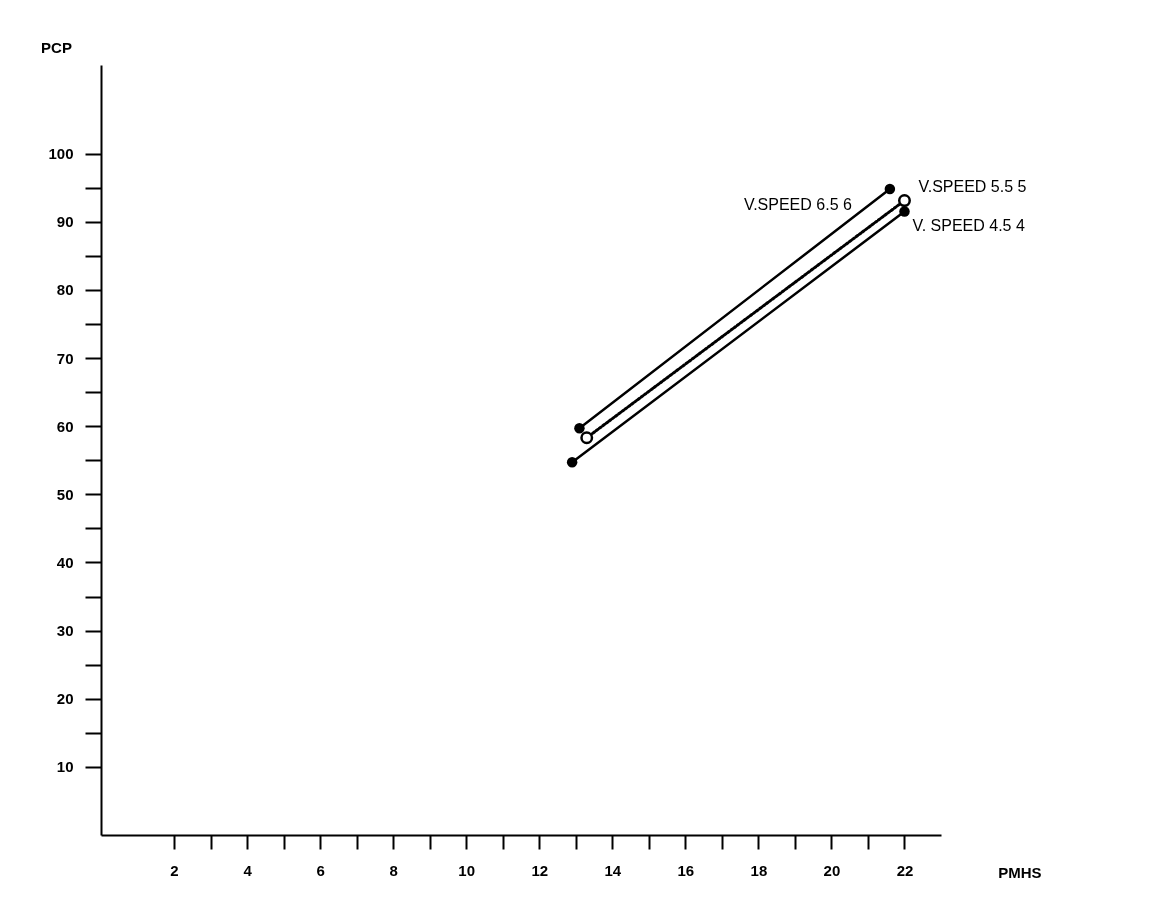  Describe the element at coordinates (65, 426) in the screenshot. I see `y-tick-label: 60` at that location.